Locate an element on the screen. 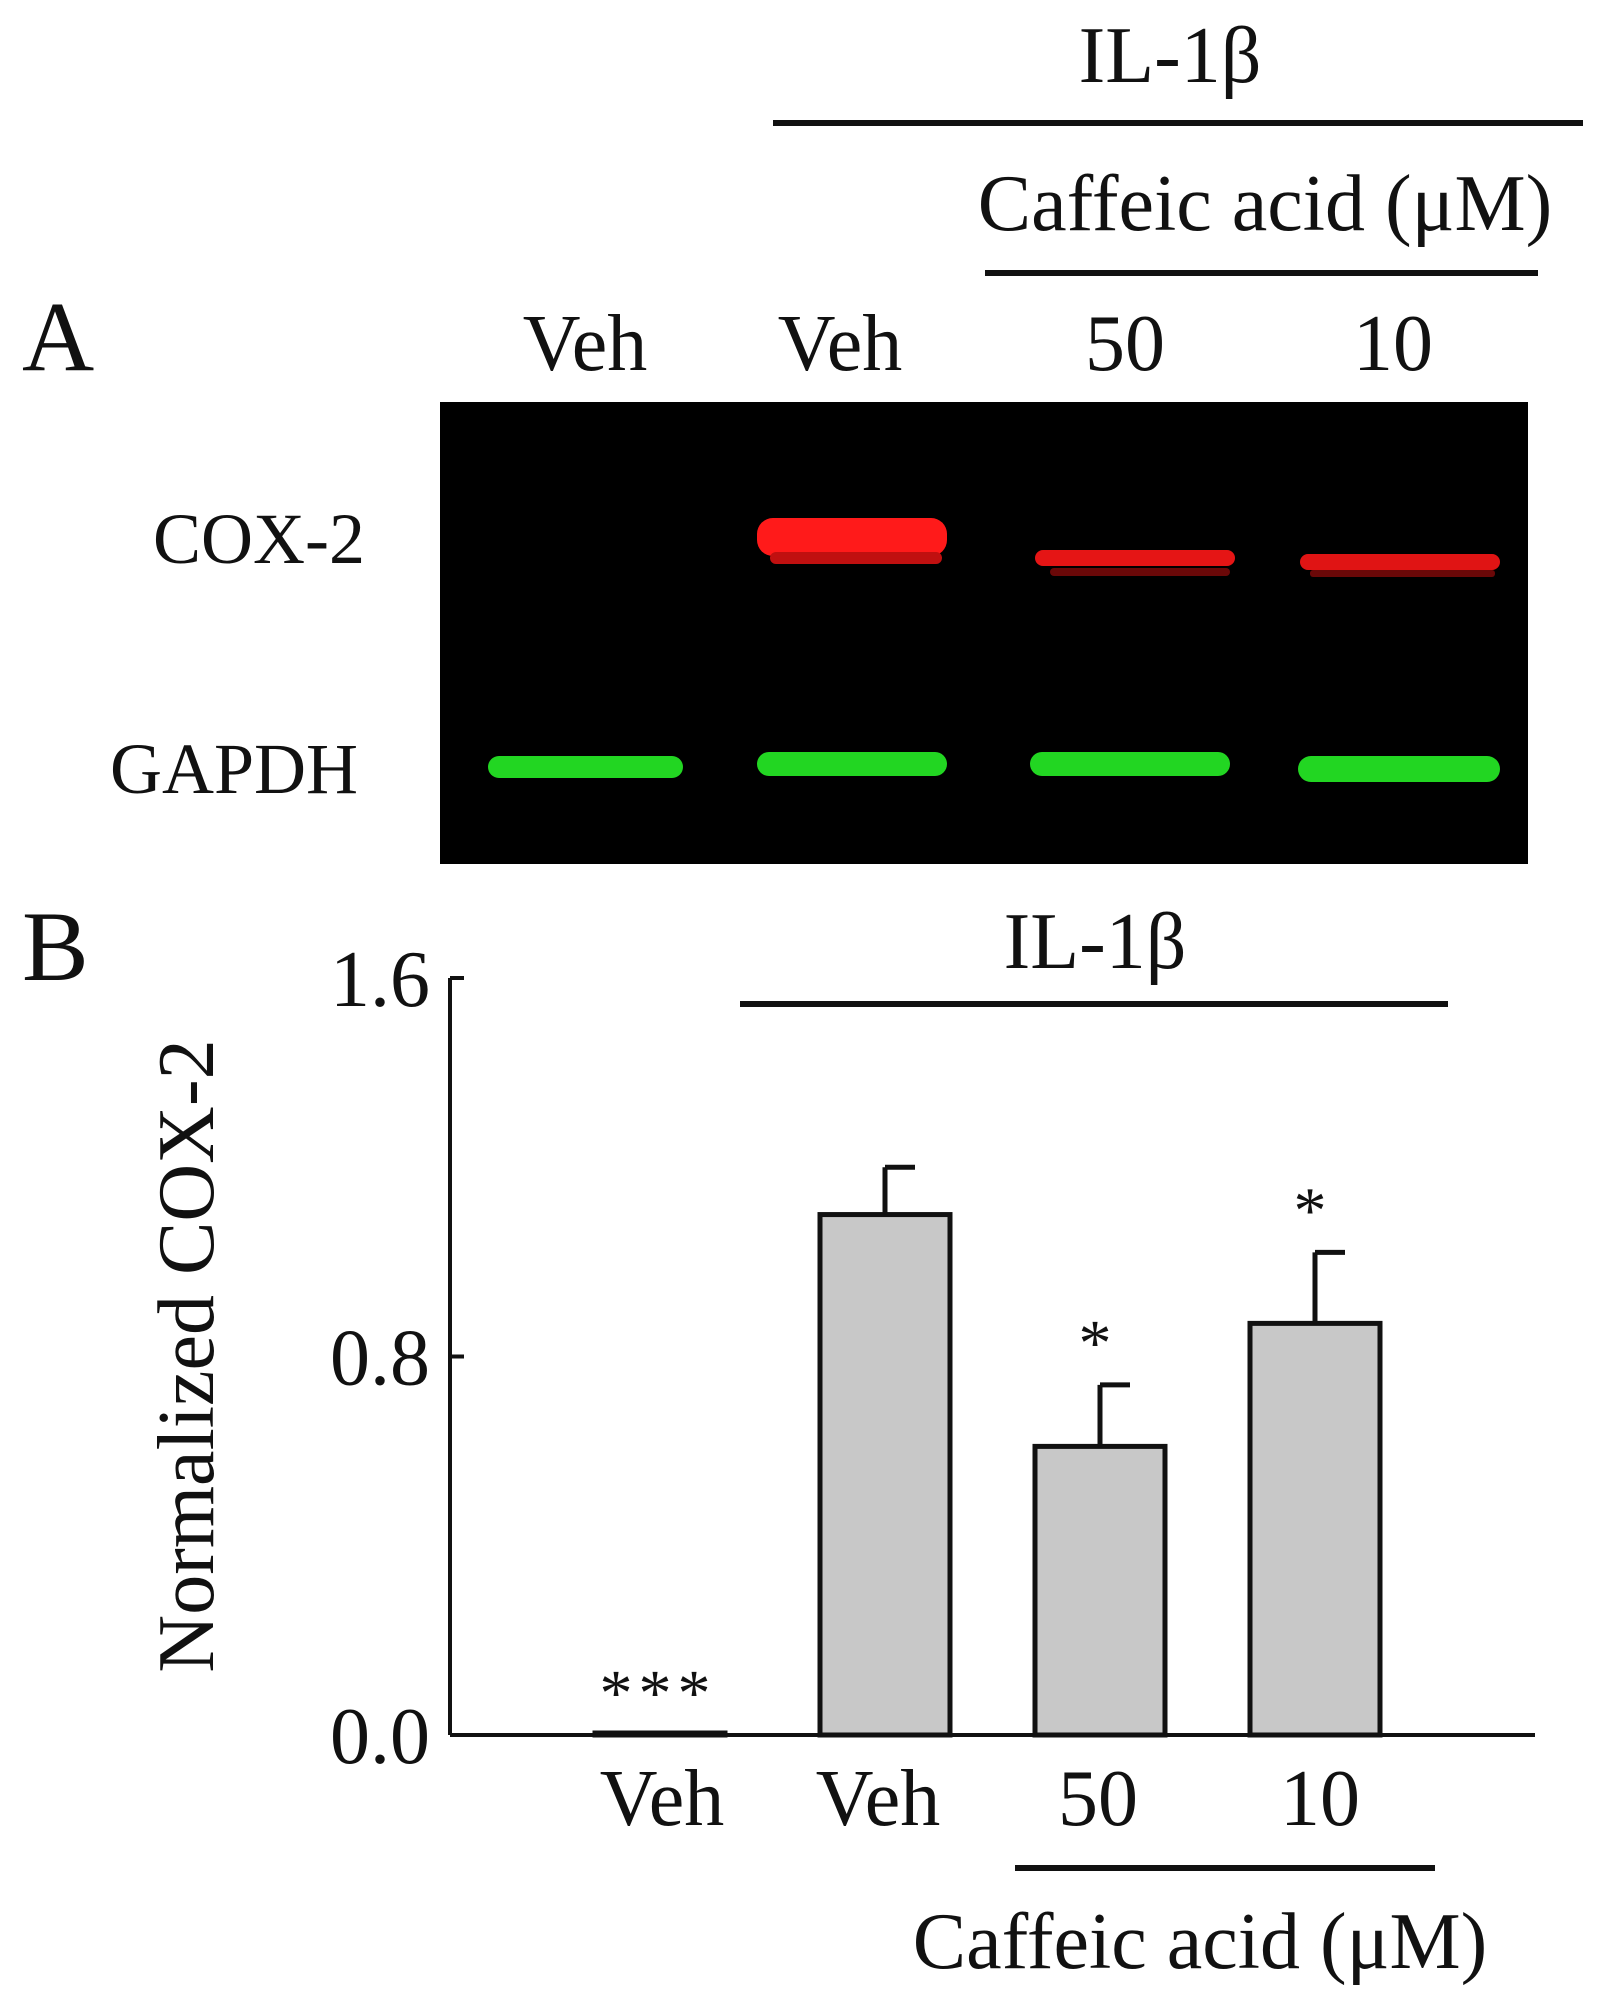 Image resolution: width=1624 pixels, height=2008 pixels. panel-b-label: B is located at coordinates (55, 946).